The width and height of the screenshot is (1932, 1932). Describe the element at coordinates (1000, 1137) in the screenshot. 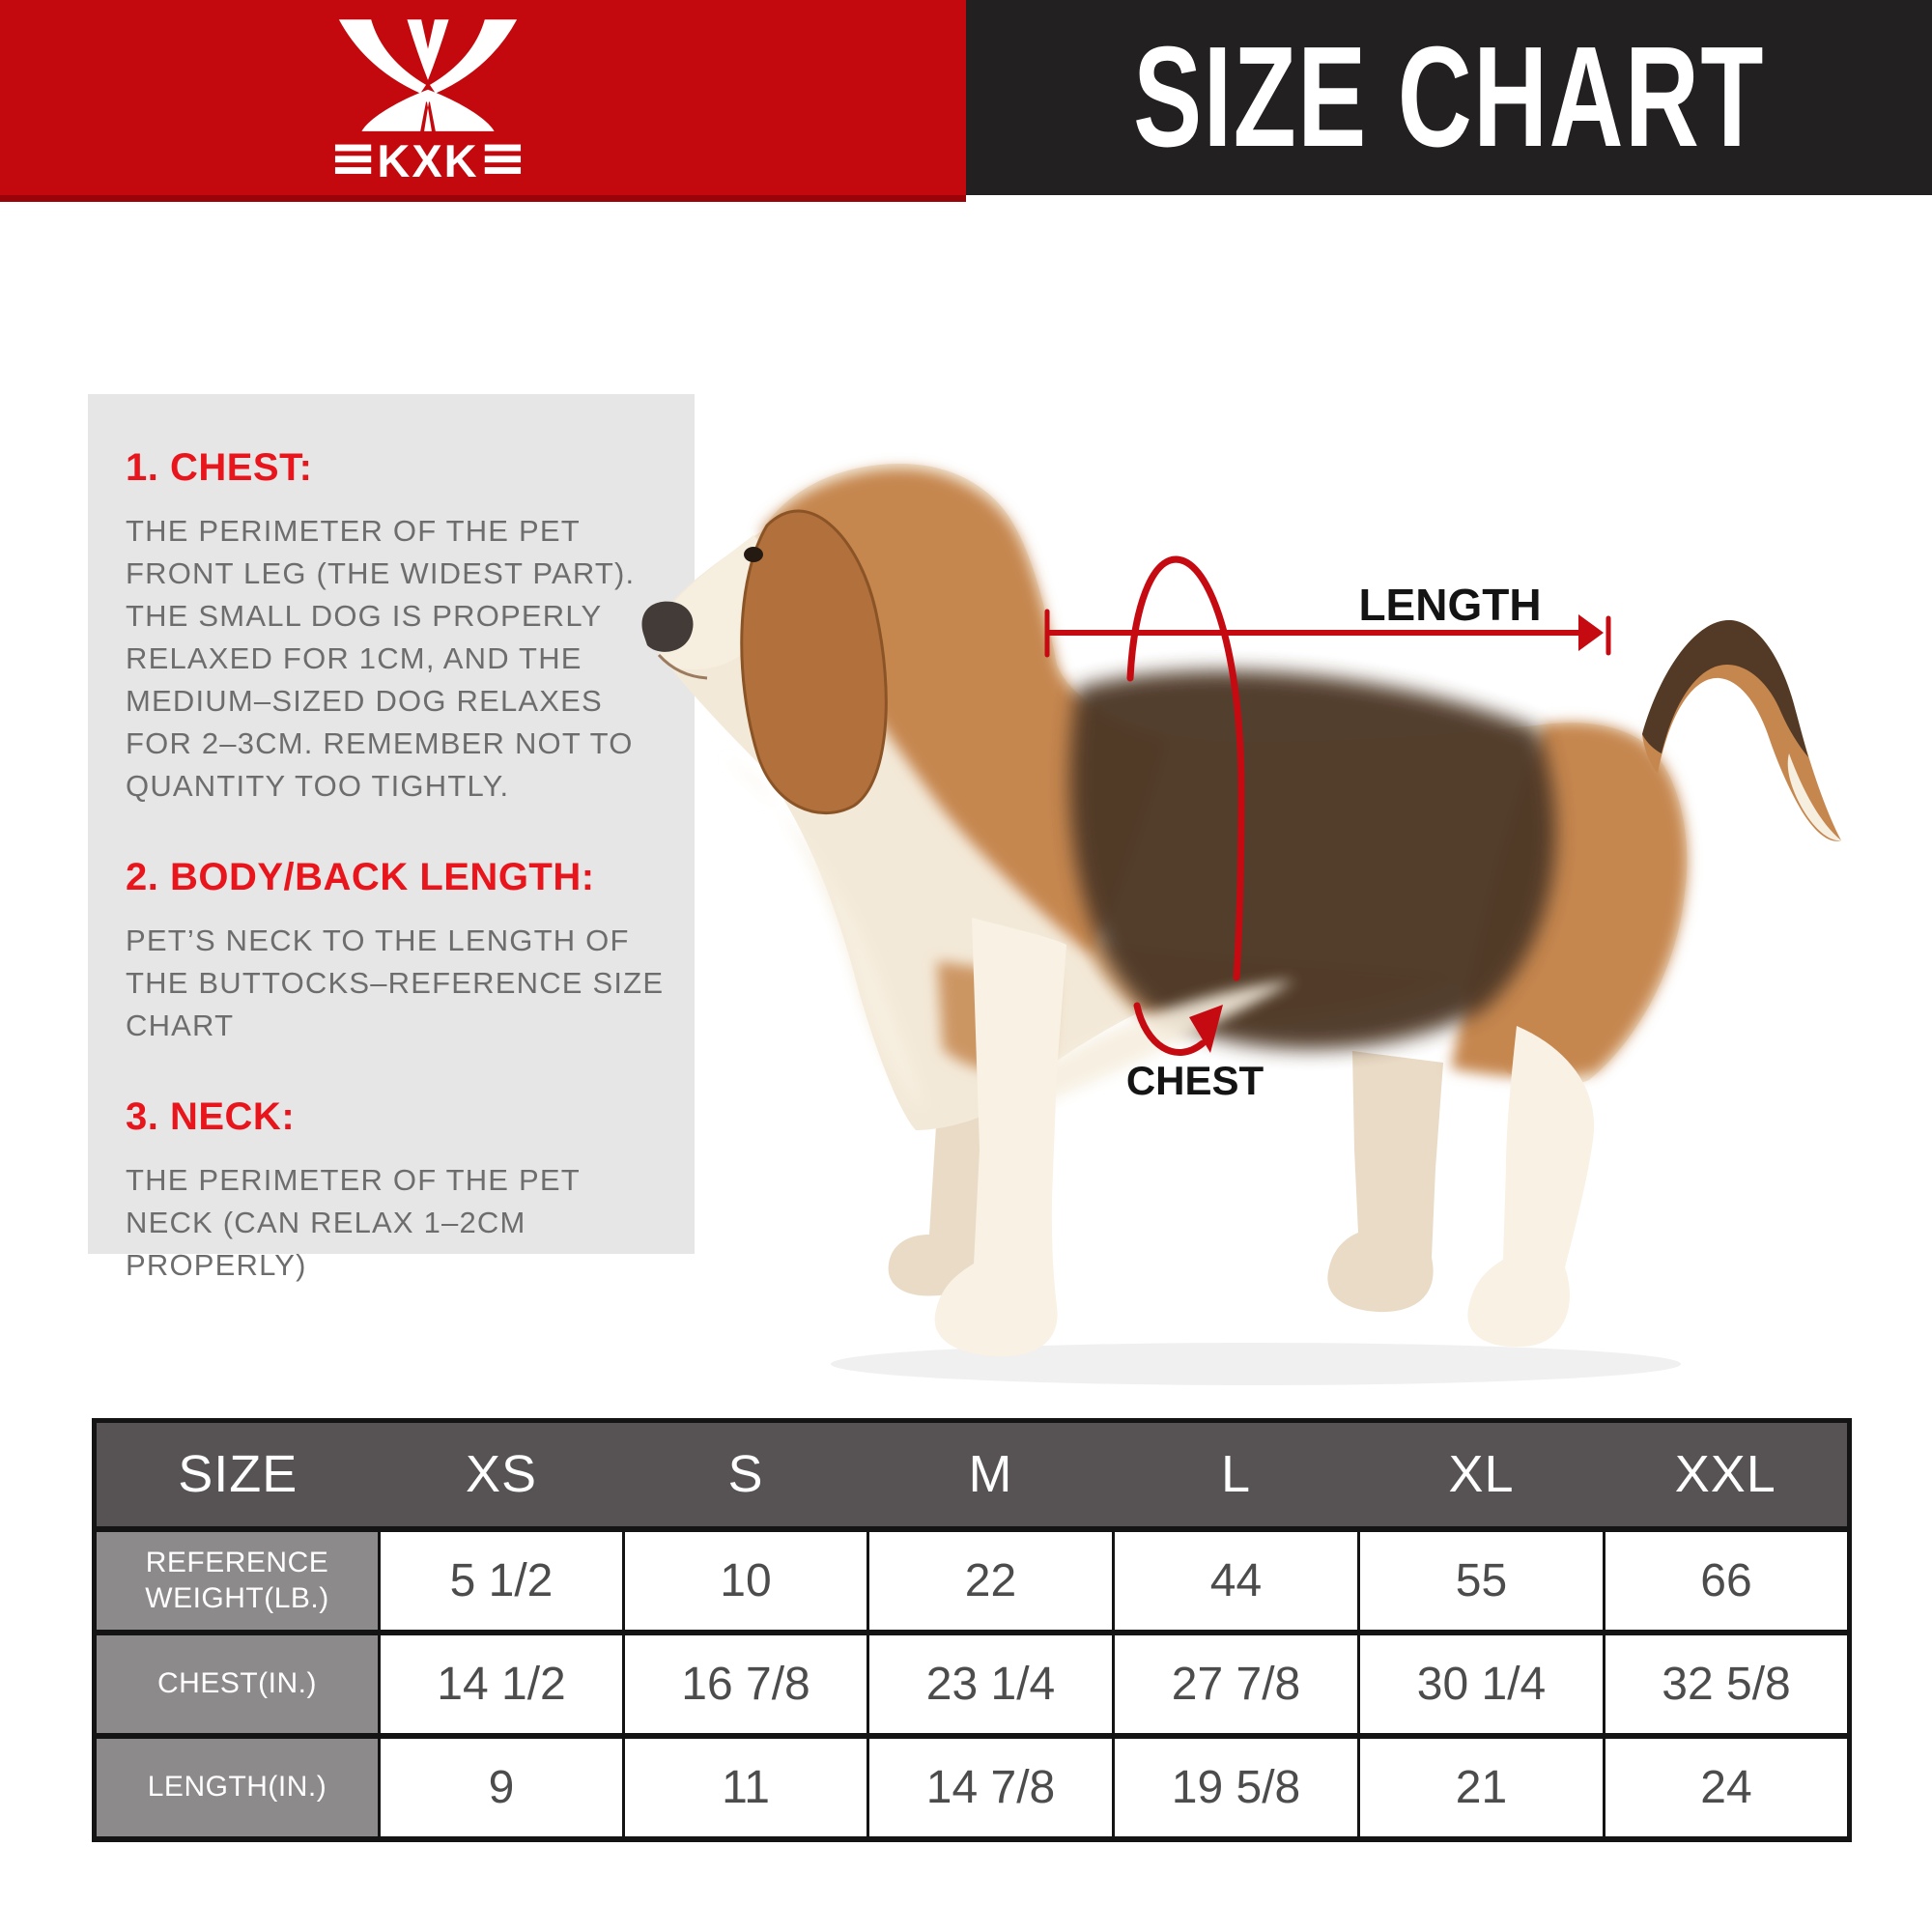

I see `dog-near-front-leg` at that location.